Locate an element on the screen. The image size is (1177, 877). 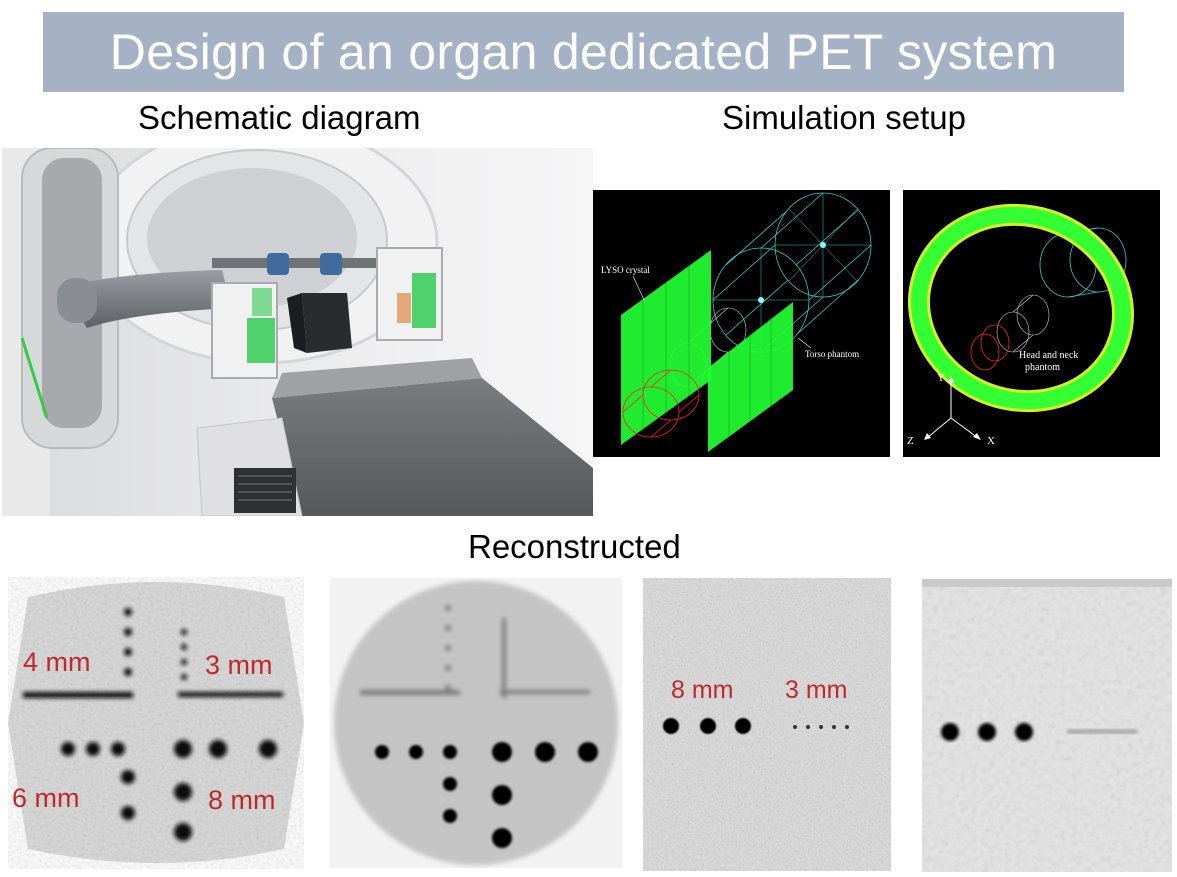
axis-z-label: Z is located at coordinates (910, 441).